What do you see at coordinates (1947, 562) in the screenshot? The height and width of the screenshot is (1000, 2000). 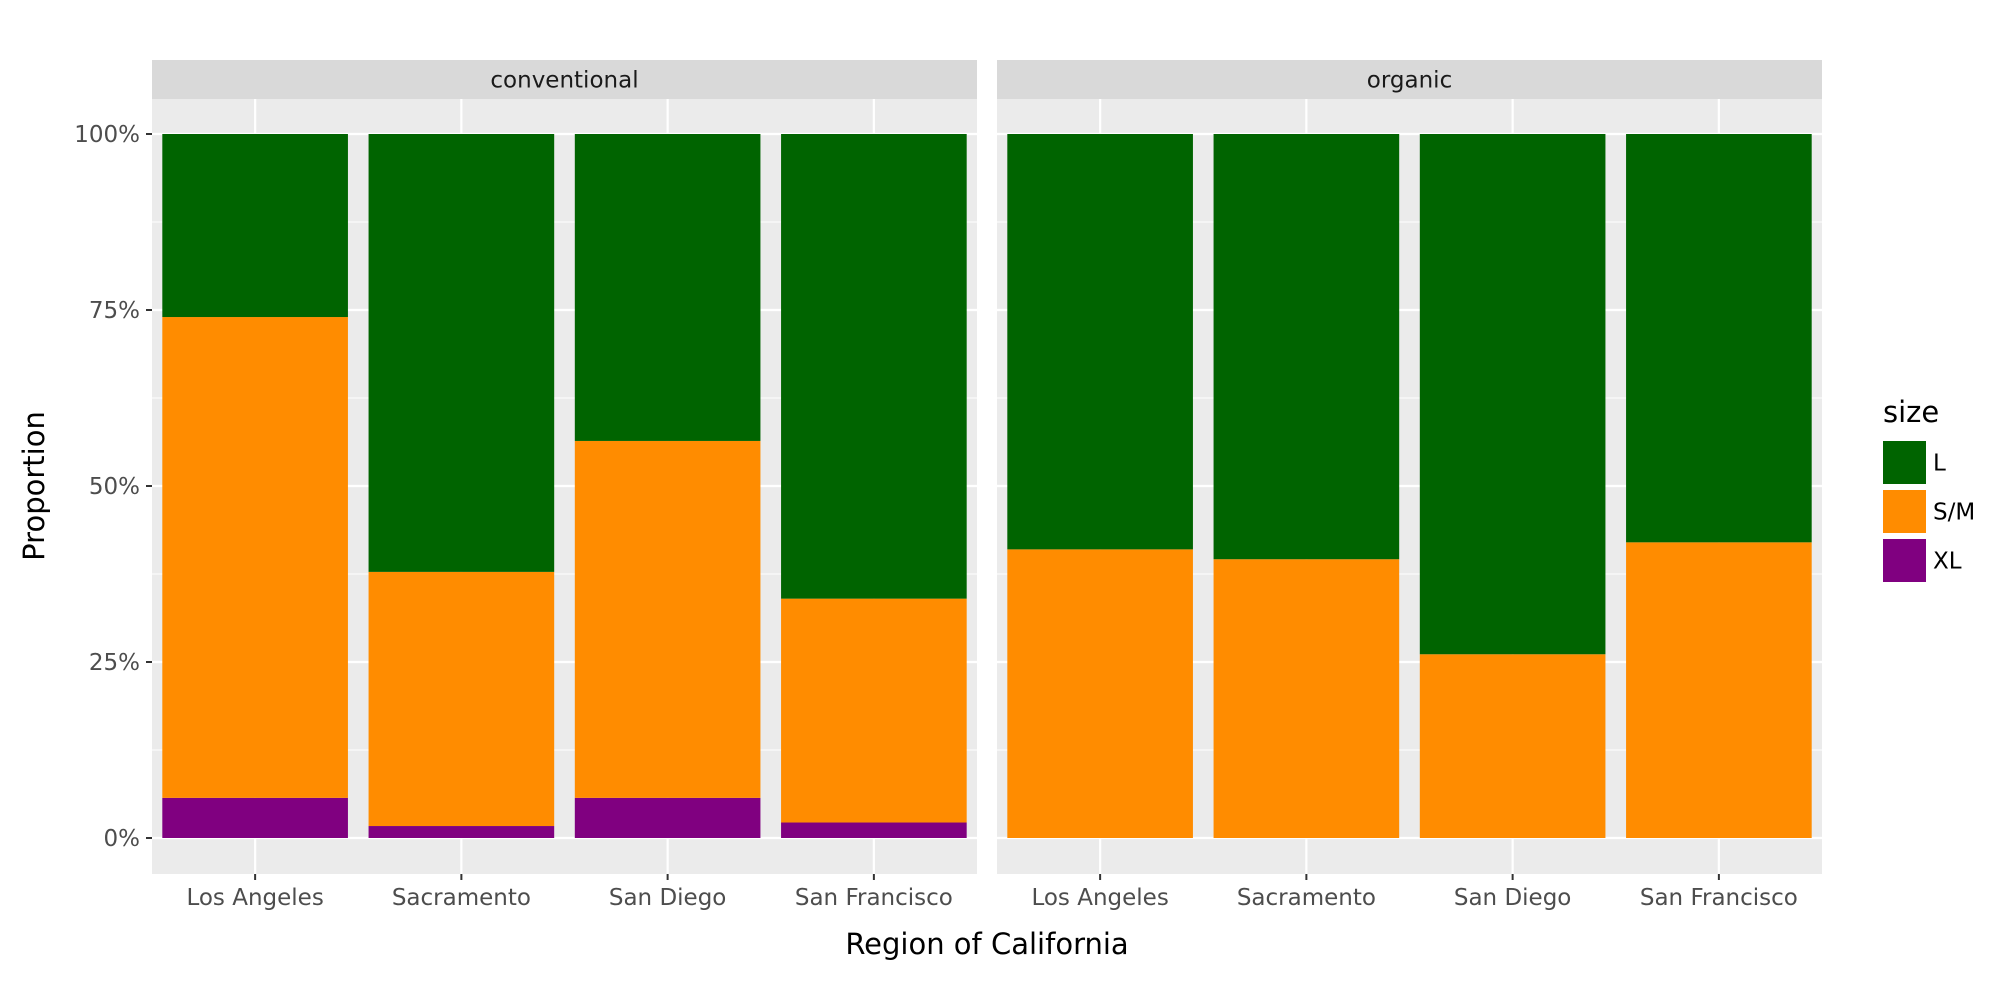 I see `legend-label: XL` at bounding box center [1947, 562].